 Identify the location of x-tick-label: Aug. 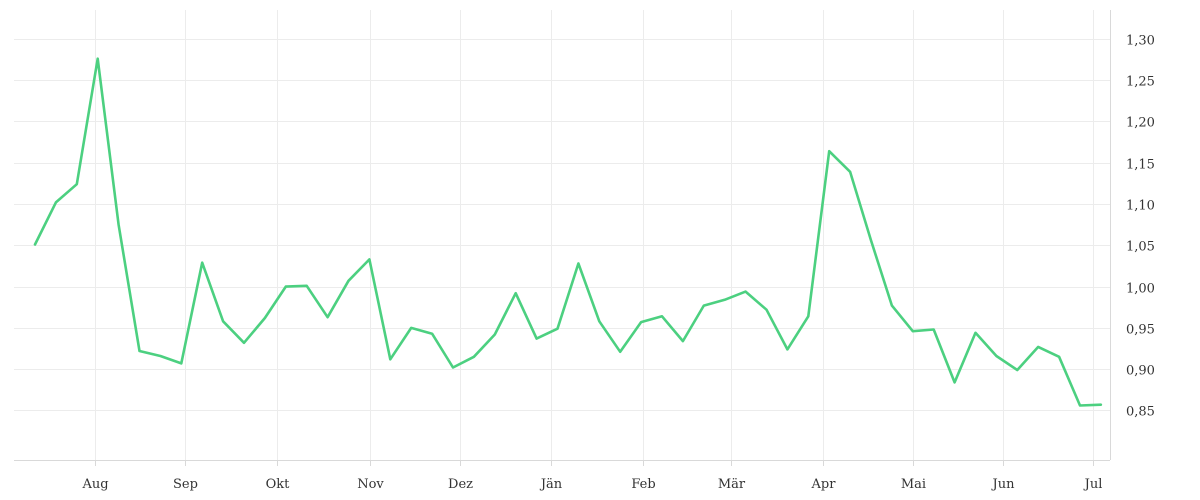
(94, 484).